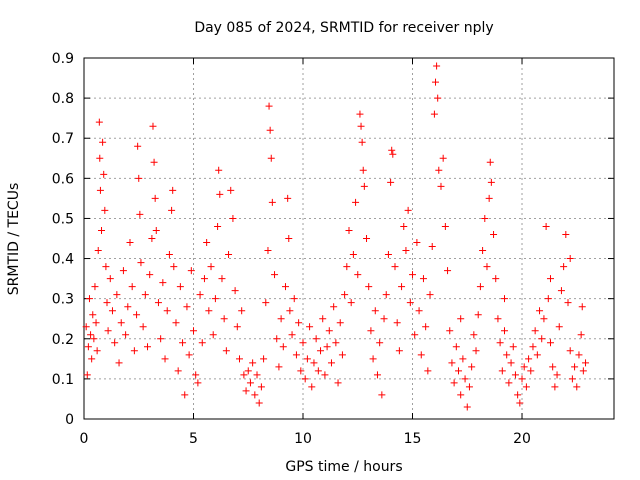 The width and height of the screenshot is (640, 480). Describe the element at coordinates (63, 59) in the screenshot. I see `y-tick-label: 0.9` at that location.